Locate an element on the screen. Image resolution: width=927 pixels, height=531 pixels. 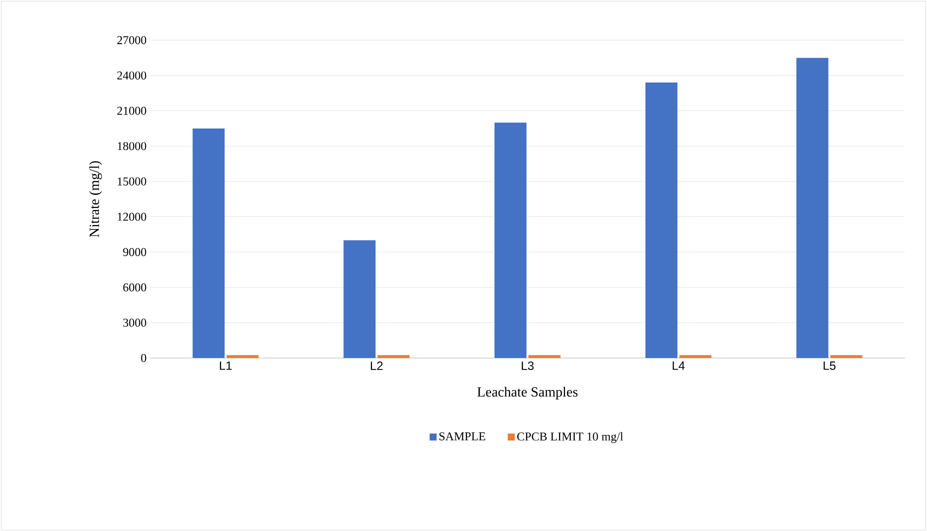
y-axis-title: Nitrate (mg/l) is located at coordinates (95, 199).